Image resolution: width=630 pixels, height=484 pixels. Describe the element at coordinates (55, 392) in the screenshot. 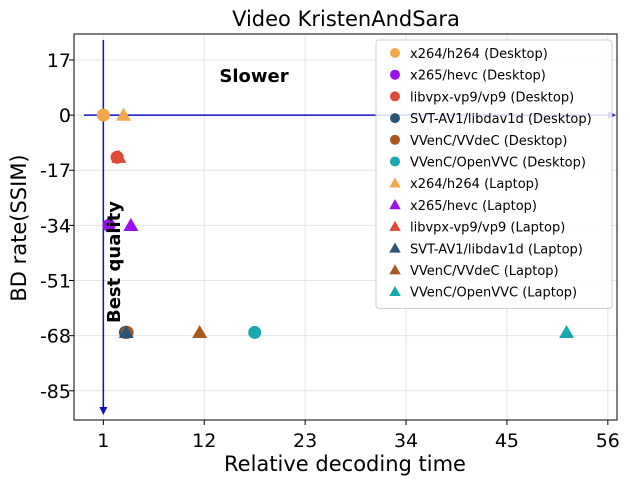

I see `y-tick-label: -85` at that location.